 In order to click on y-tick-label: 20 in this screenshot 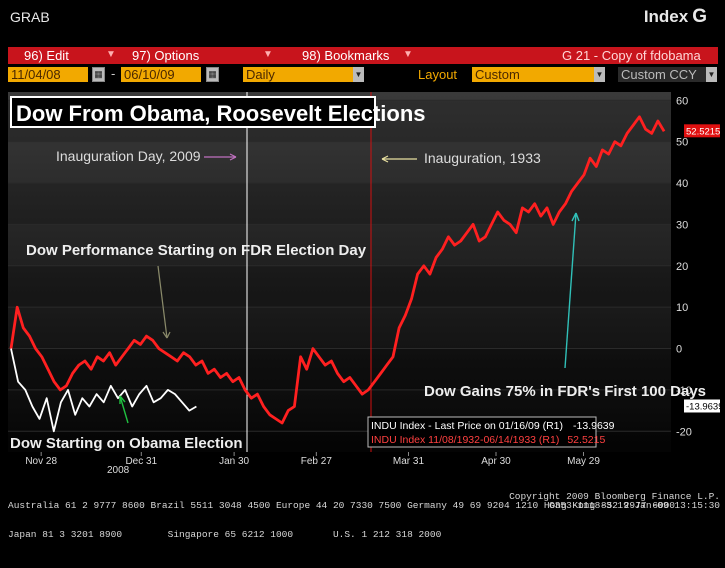, I will do `click(682, 267)`.